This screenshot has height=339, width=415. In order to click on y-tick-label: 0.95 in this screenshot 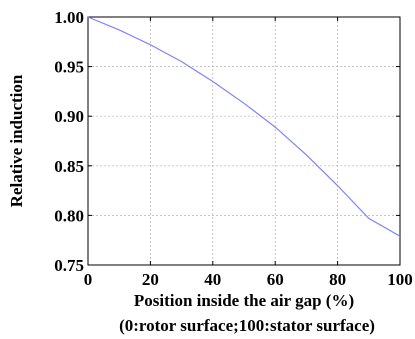, I will do `click(69, 67)`.